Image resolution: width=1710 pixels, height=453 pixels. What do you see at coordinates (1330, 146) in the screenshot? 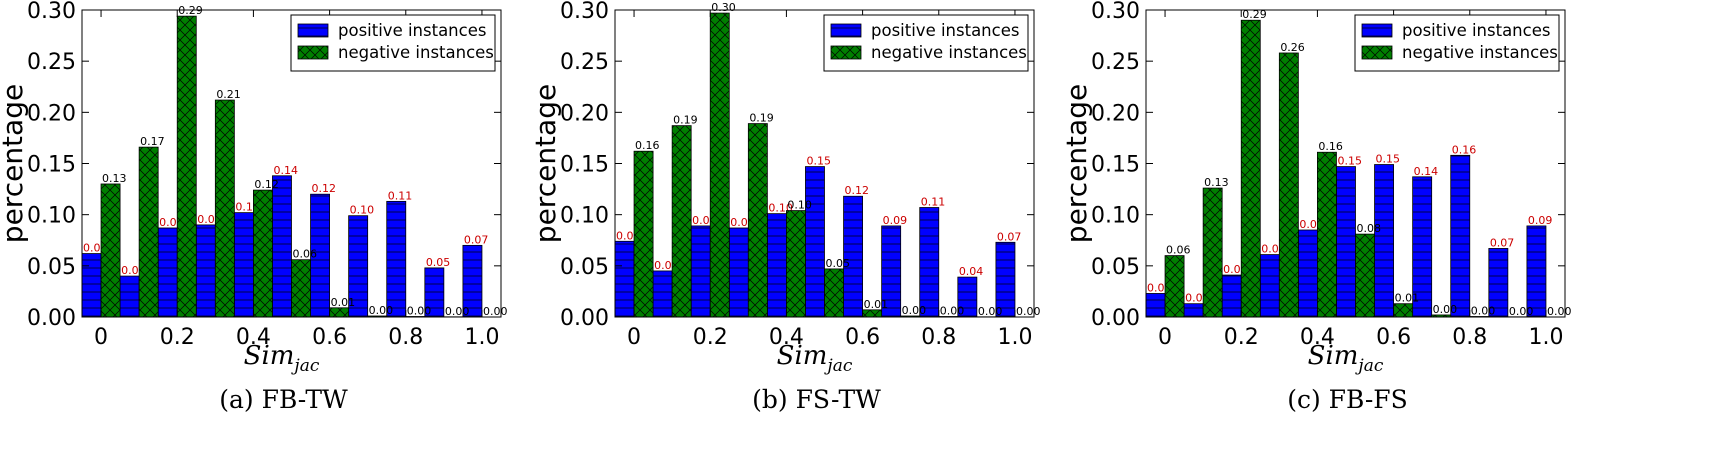
I see `negative-data-label-4: 0.16` at bounding box center [1330, 146].